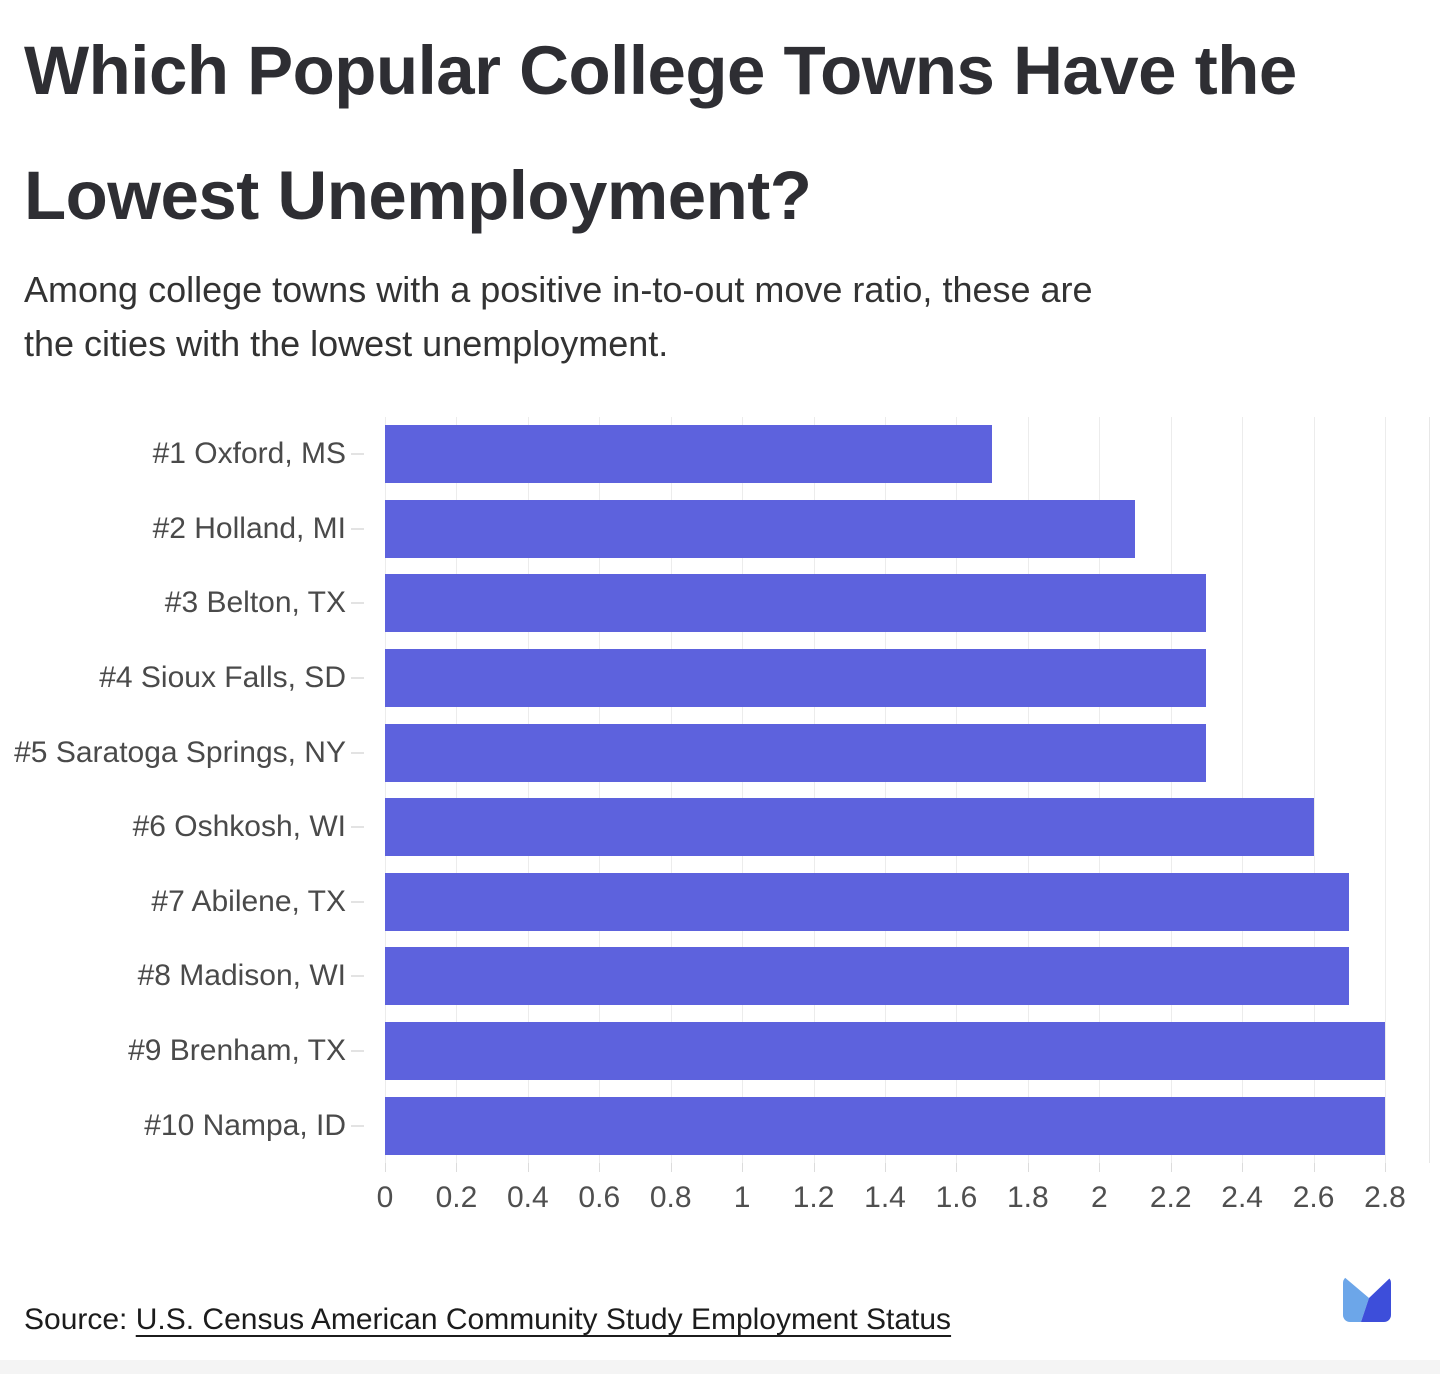  I want to click on category-label: #8 Madison, WI, so click(241, 976).